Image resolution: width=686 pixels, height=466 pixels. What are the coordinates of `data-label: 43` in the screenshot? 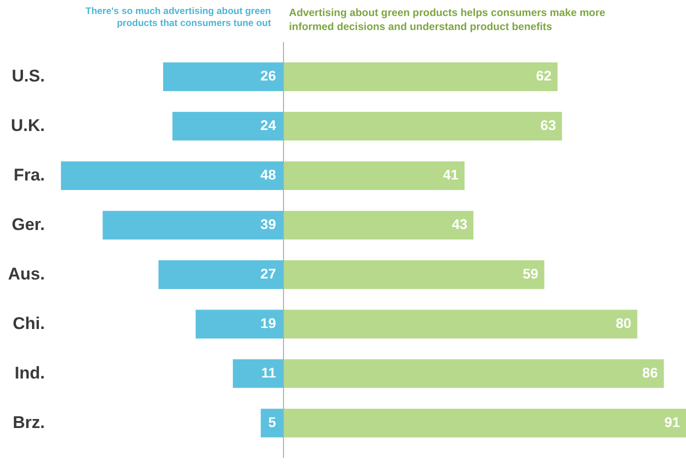 It's located at (460, 224).